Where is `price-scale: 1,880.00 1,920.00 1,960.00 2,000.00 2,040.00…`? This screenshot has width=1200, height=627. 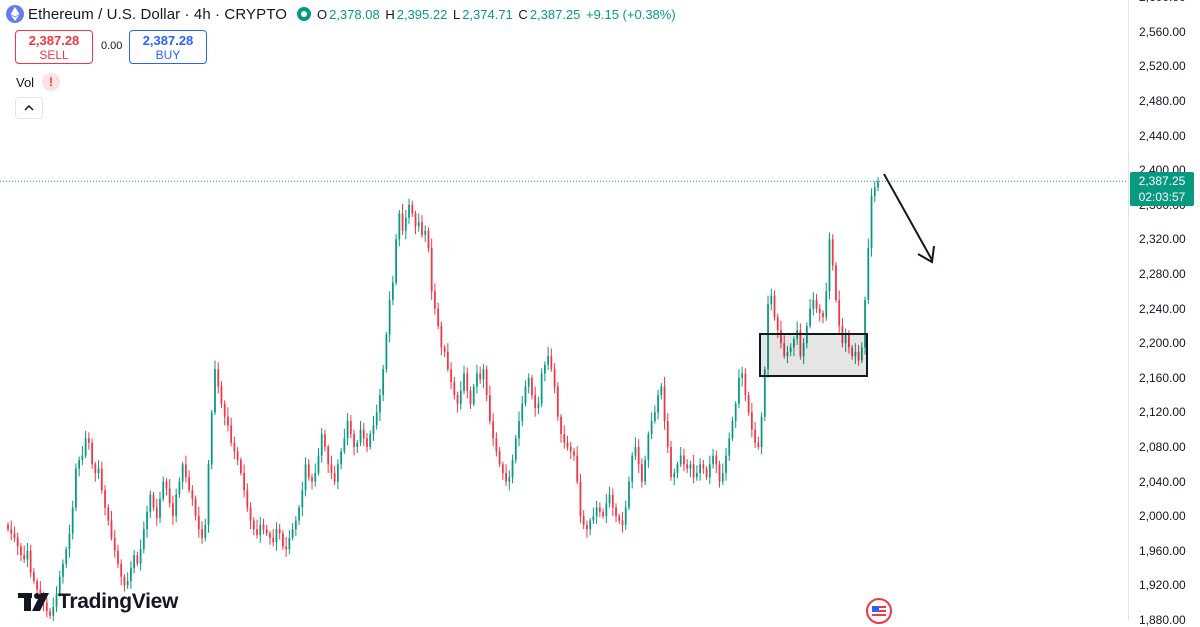
price-scale: 1,880.00 1,920.00 1,960.00 2,000.00 2,040.00… is located at coordinates (1164, 313).